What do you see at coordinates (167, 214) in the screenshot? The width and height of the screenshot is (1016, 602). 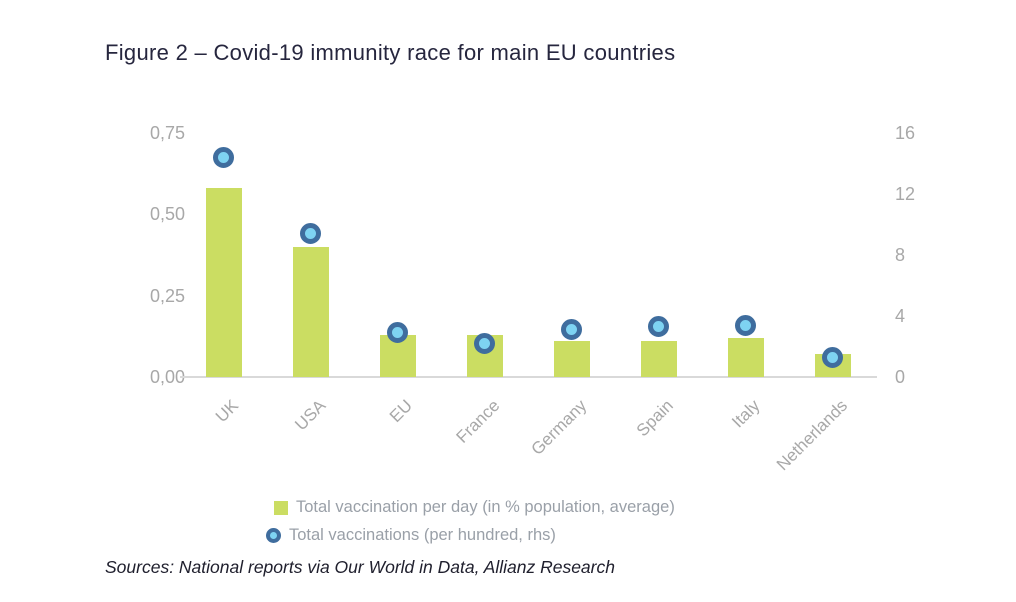 I see `left-axis-tick-label: 0,50` at bounding box center [167, 214].